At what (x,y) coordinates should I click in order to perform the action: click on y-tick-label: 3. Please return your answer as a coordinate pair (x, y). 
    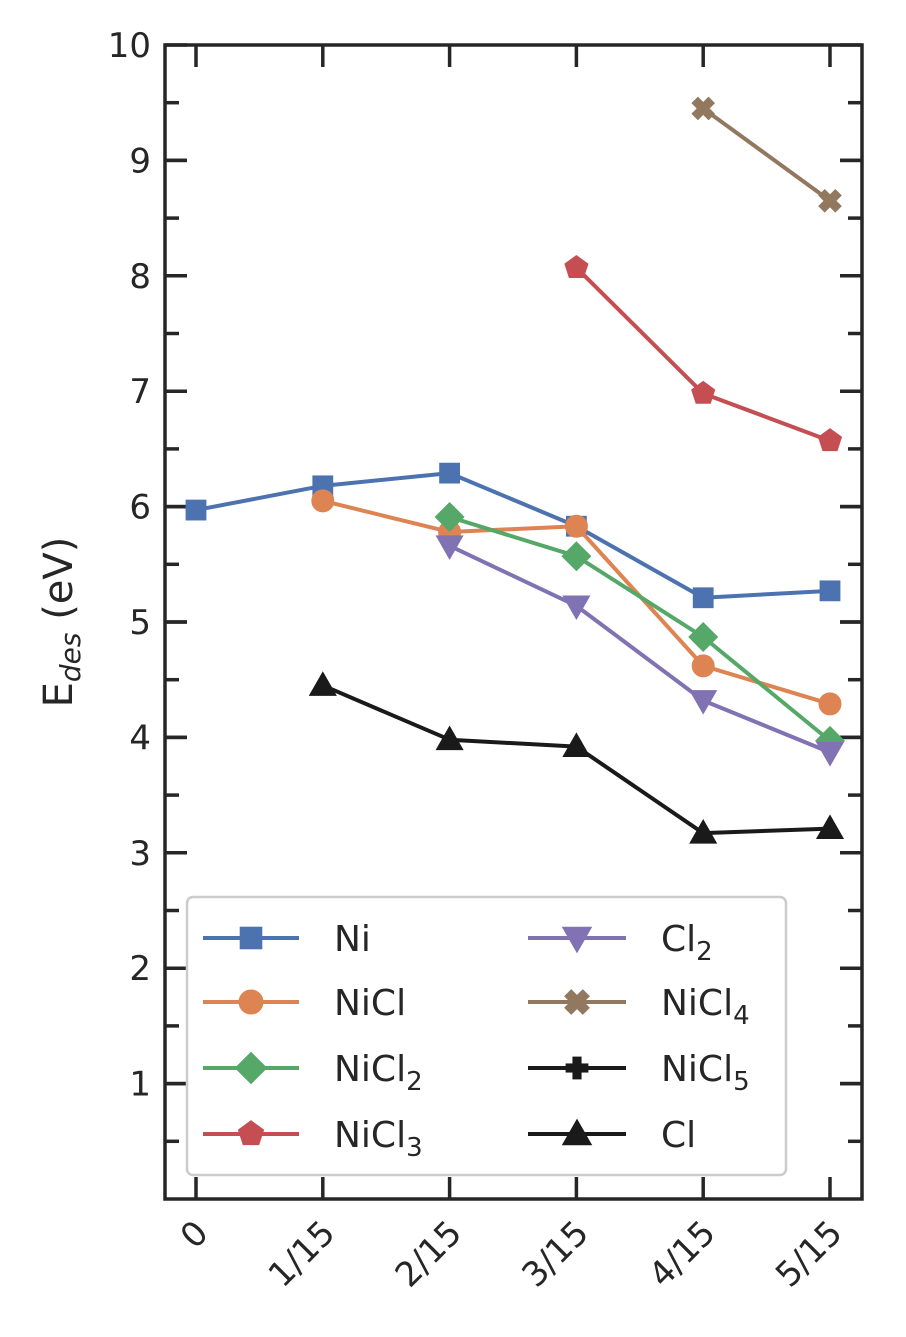
    Looking at the image, I should click on (140, 854).